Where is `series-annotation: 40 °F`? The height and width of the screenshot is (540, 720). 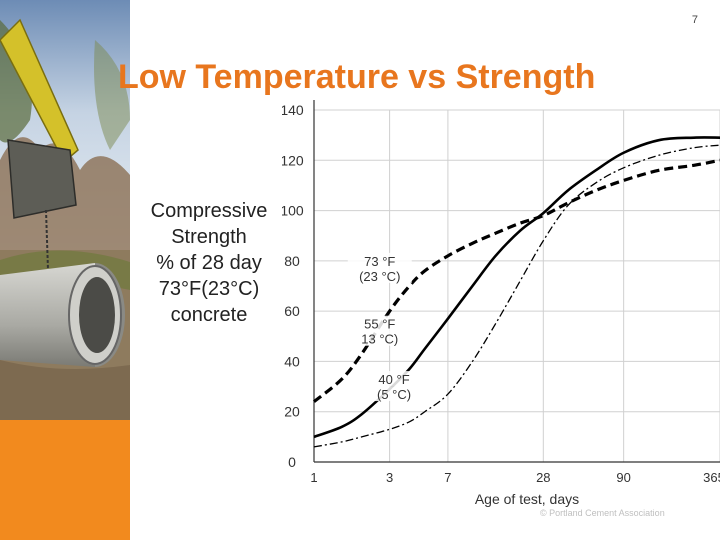 series-annotation: 40 °F is located at coordinates (393, 379).